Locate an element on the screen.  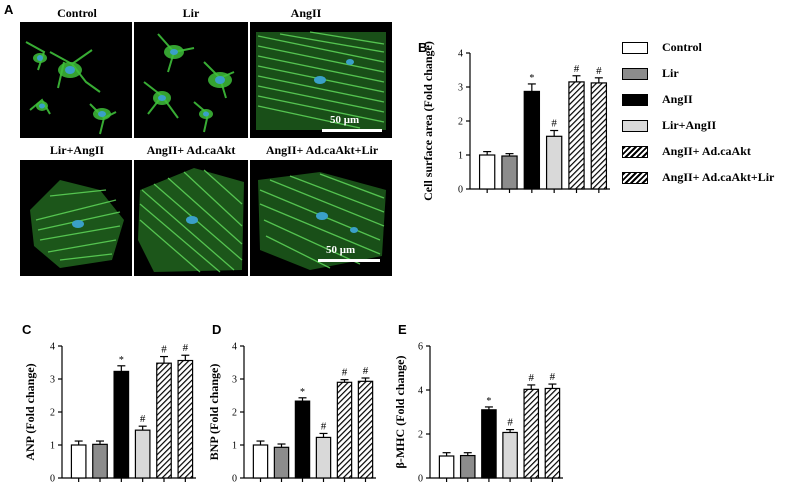
annotation-d-5: # is located at coordinates (366, 371).